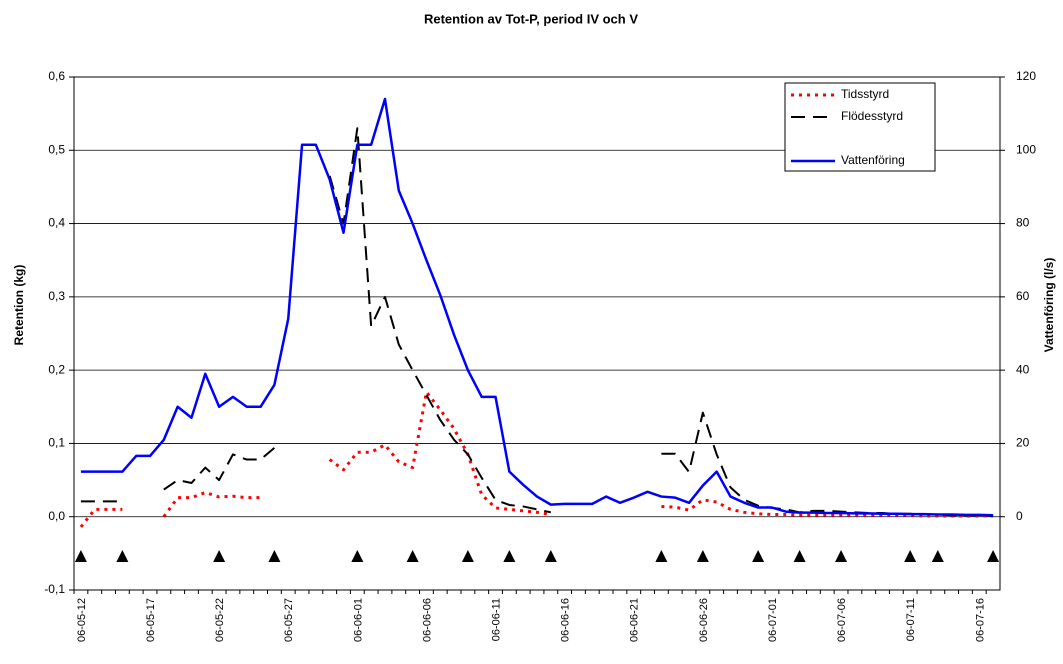  What do you see at coordinates (635, 620) in the screenshot?
I see `x-tick-label: 06-06-21` at bounding box center [635, 620].